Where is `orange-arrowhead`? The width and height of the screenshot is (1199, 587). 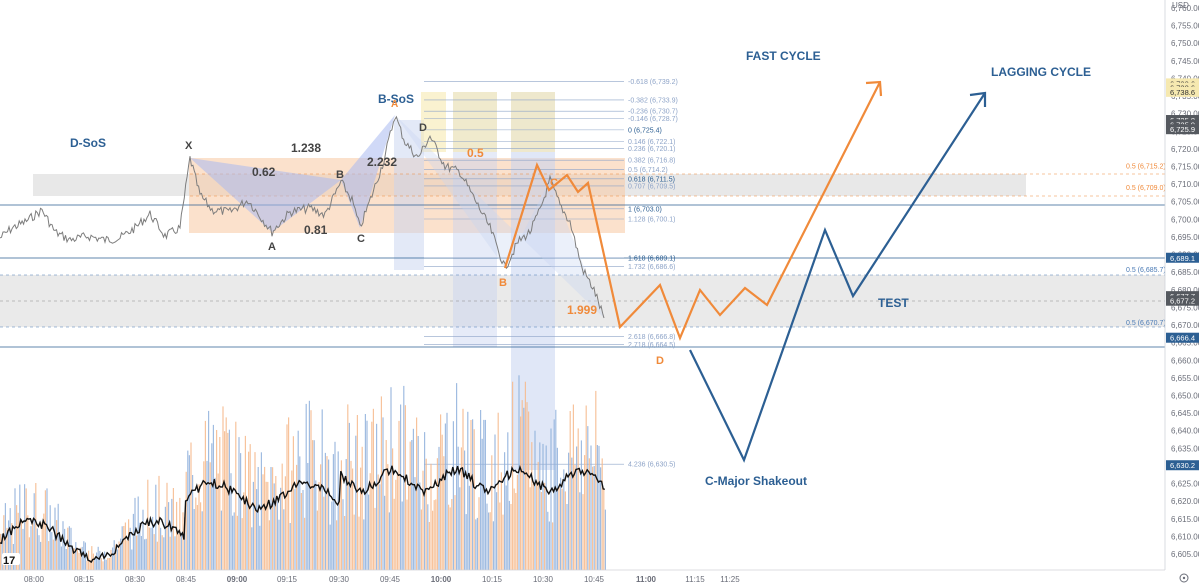
orange-arrowhead is located at coordinates (874, 88).